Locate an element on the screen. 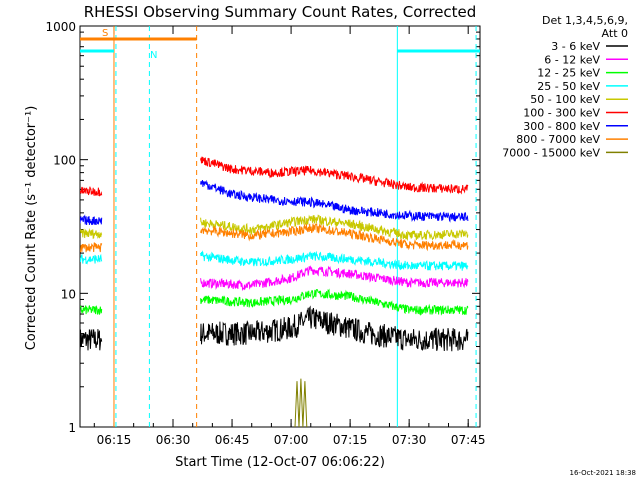  x-tick-label: 07:45 is located at coordinates (468, 440).